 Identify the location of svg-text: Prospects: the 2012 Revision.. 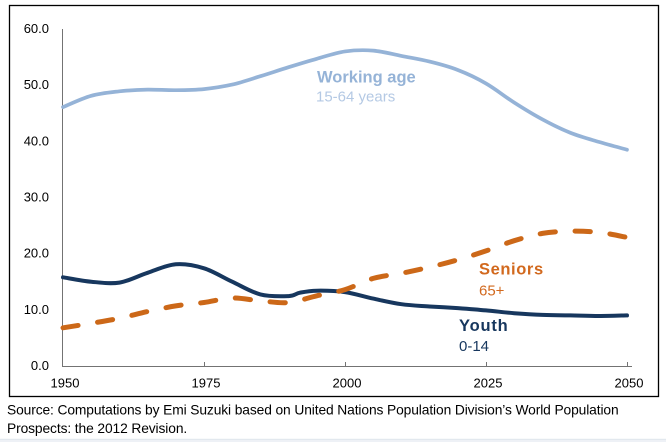
(97, 428).